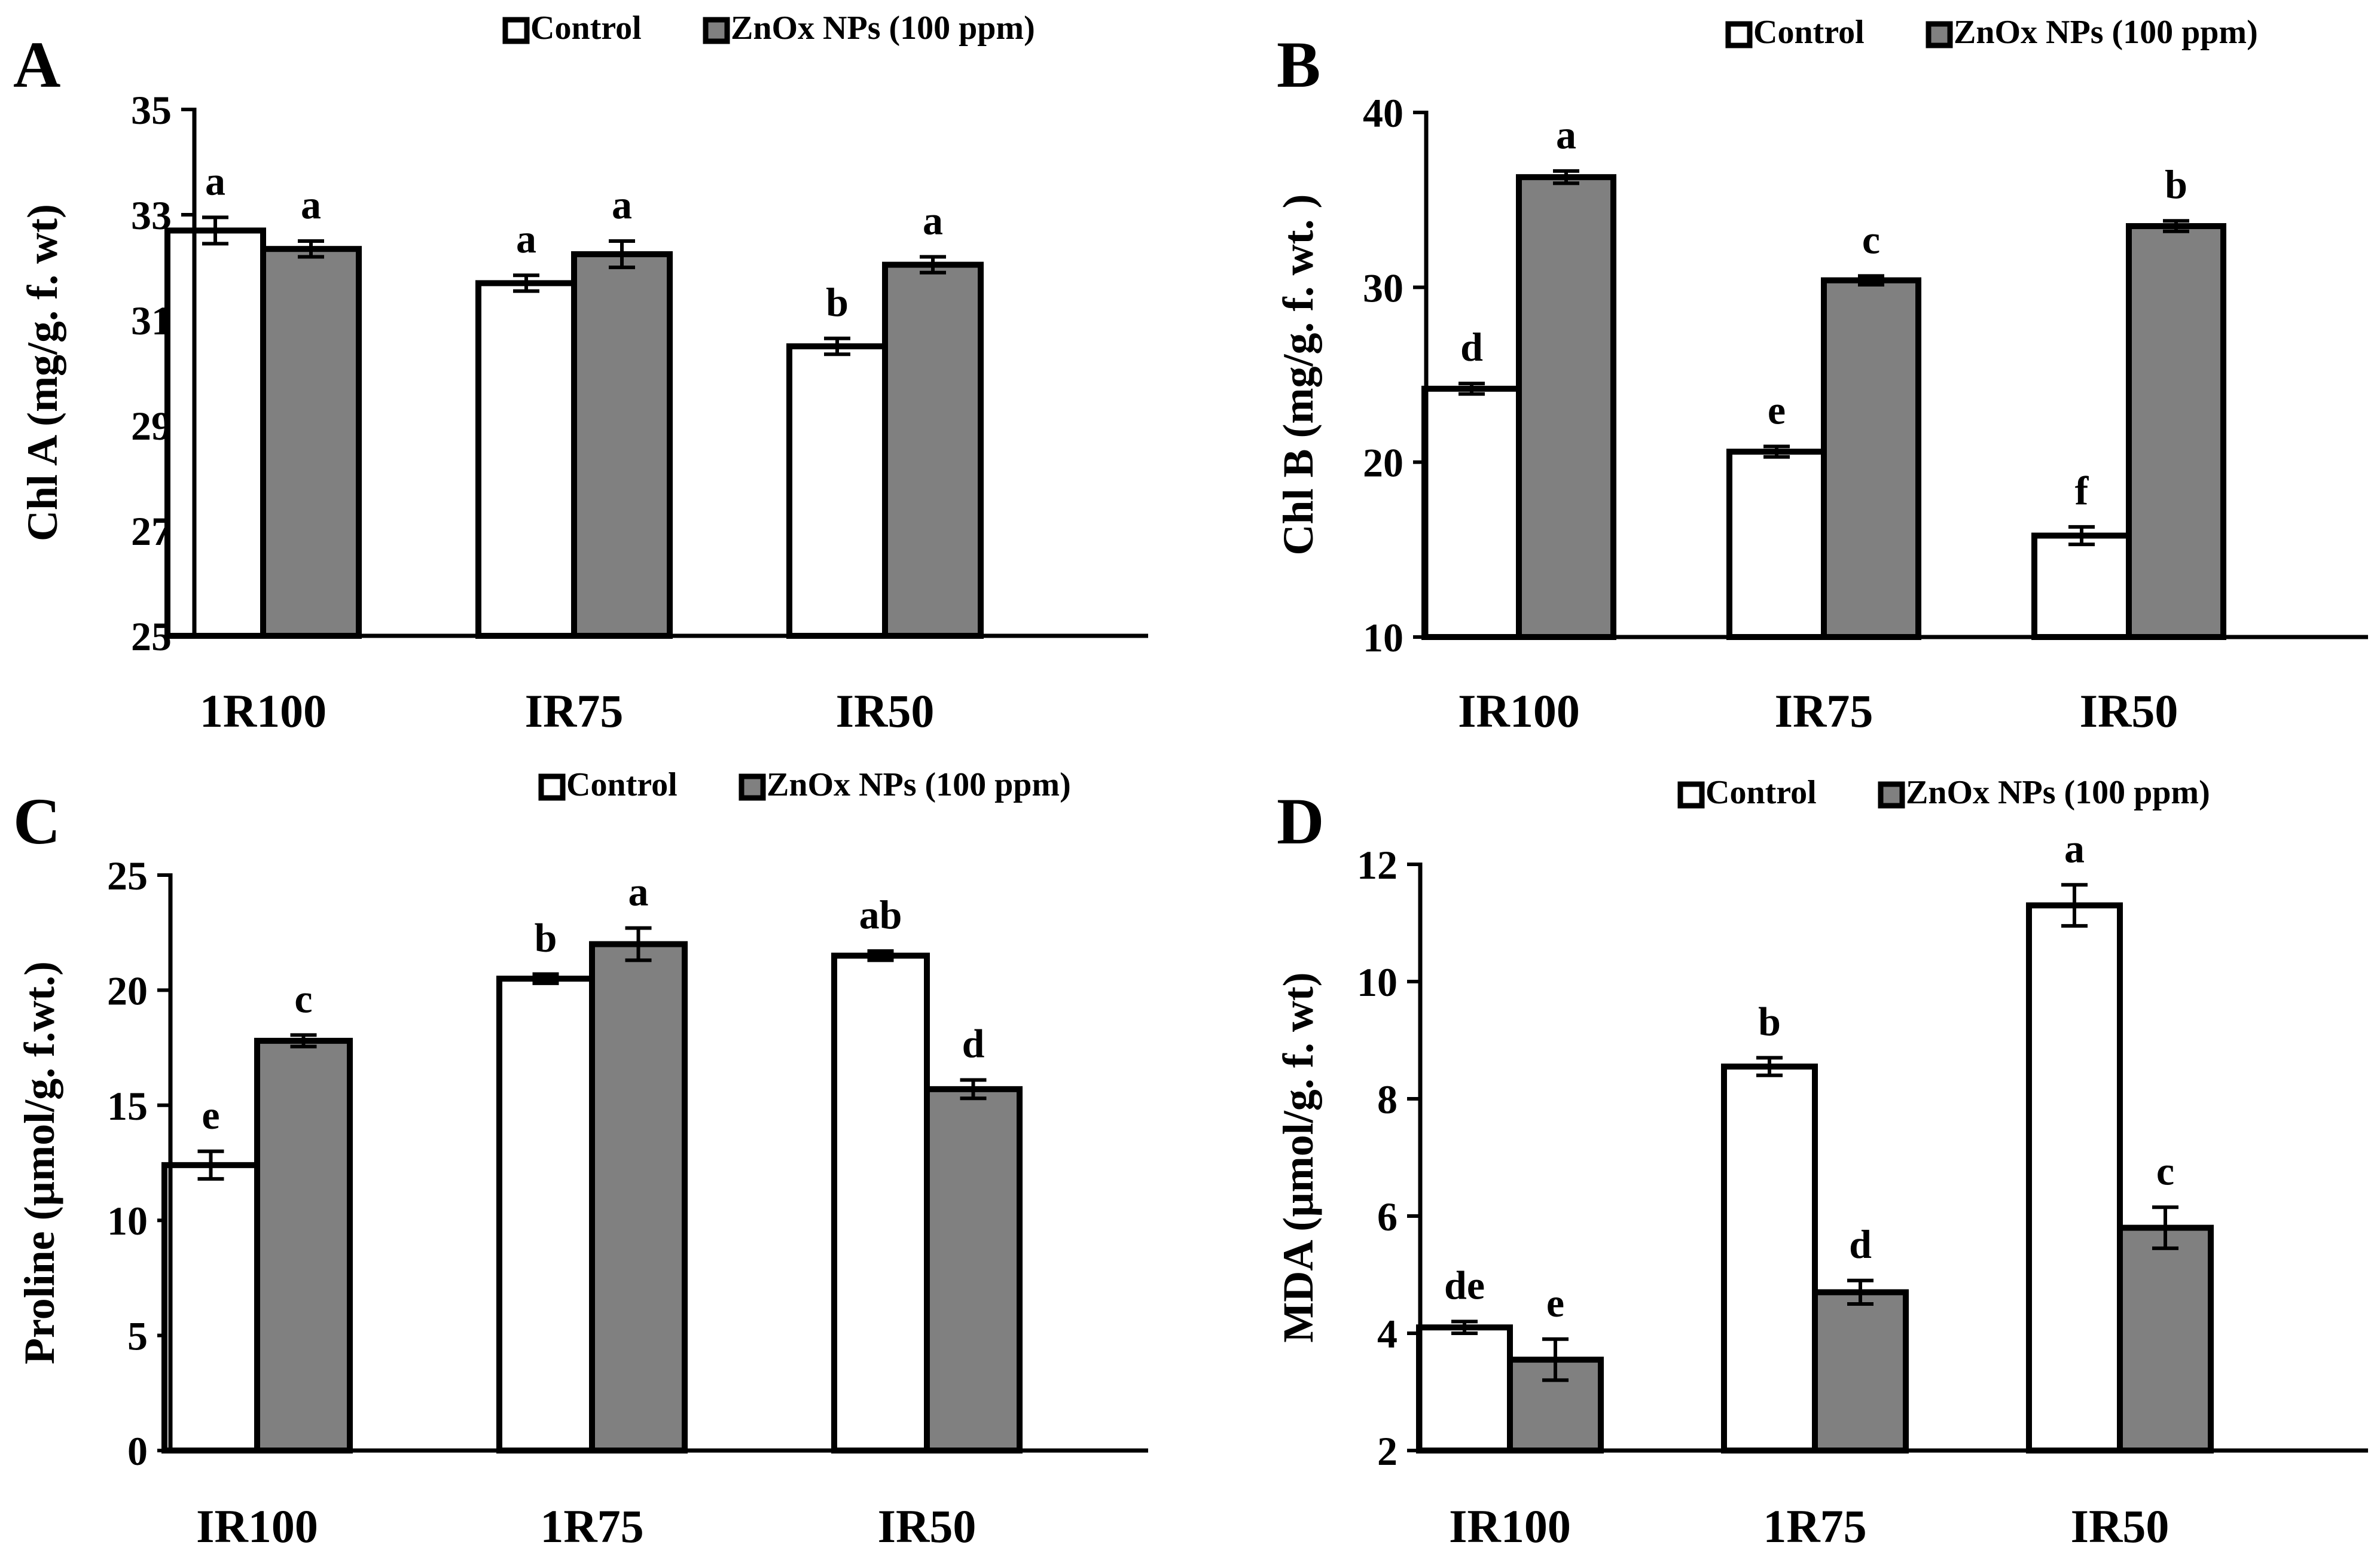 The width and height of the screenshot is (2380, 1554). What do you see at coordinates (40, 1162) in the screenshot?
I see `y-axis-title: Proline (µmol/g. f.wt.)` at bounding box center [40, 1162].